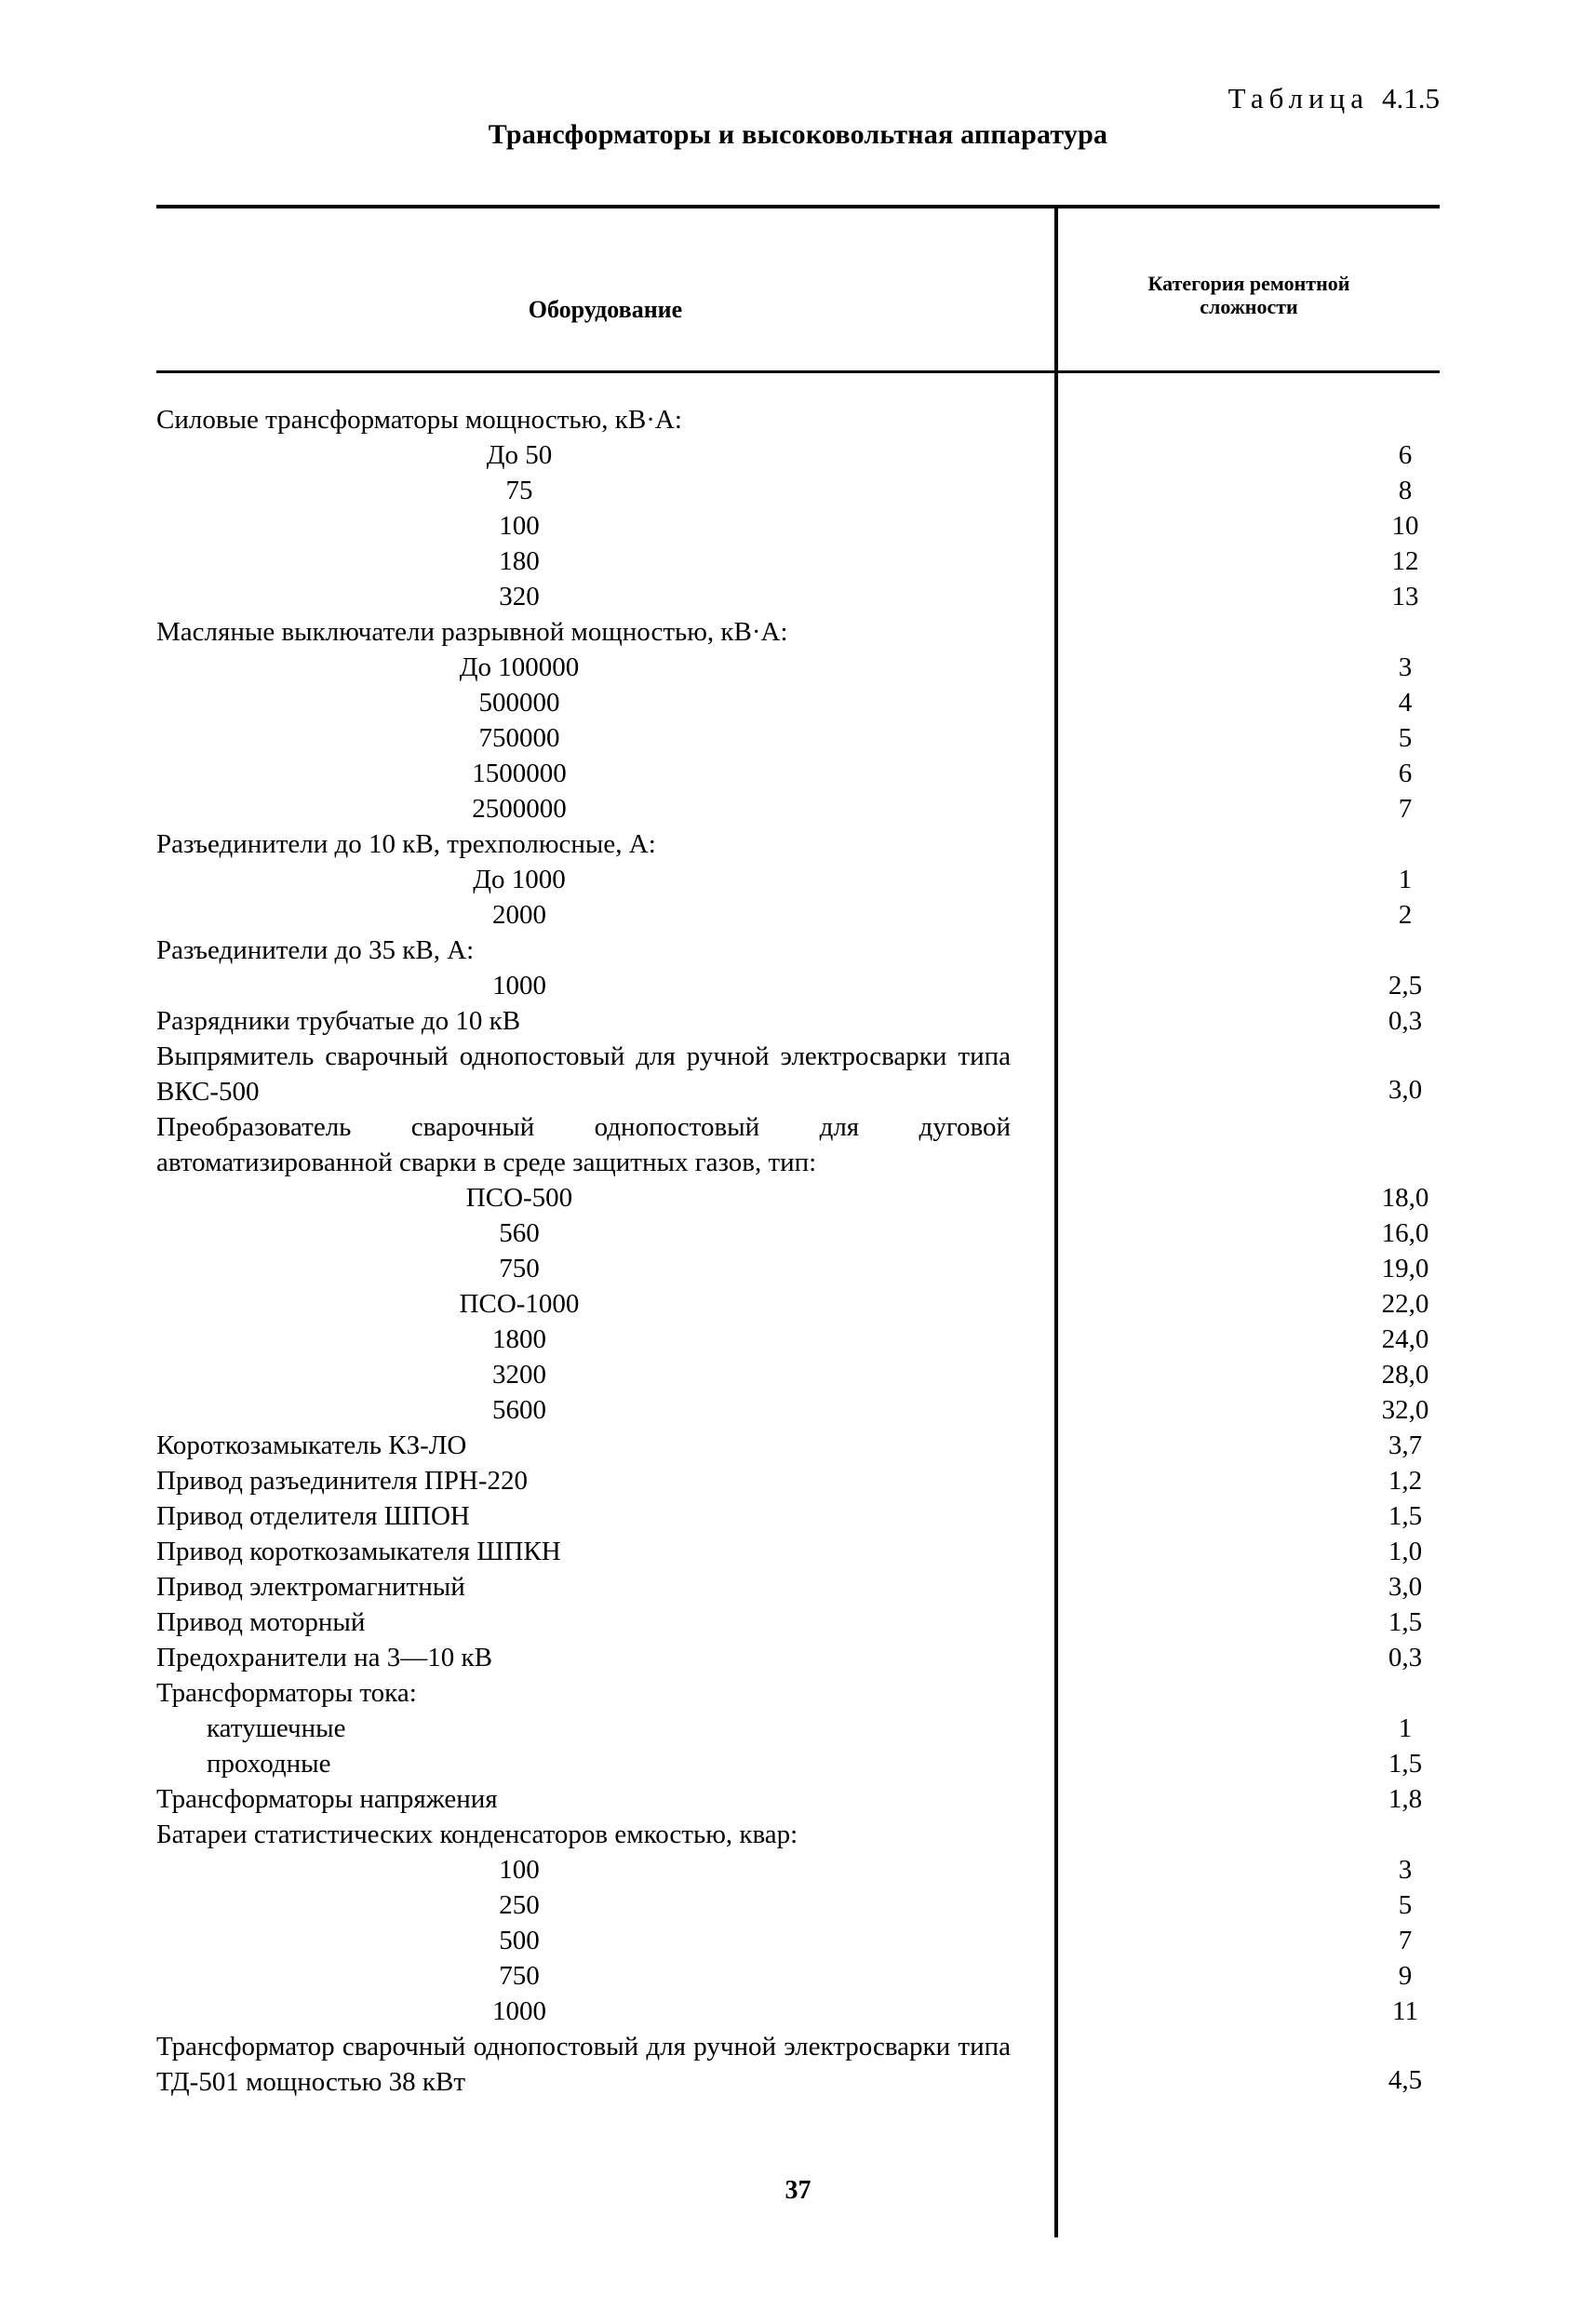 Image resolution: width=1596 pixels, height=2310 pixels. Describe the element at coordinates (1405, 1976) in the screenshot. I see `row-value: 9` at that location.